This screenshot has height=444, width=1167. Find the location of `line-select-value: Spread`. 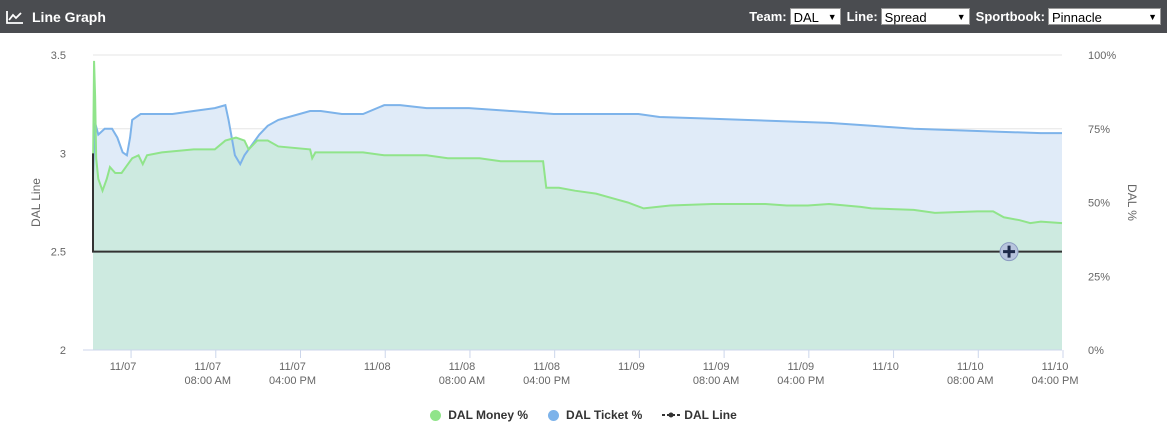

line-select-value: Spread is located at coordinates (905, 17).